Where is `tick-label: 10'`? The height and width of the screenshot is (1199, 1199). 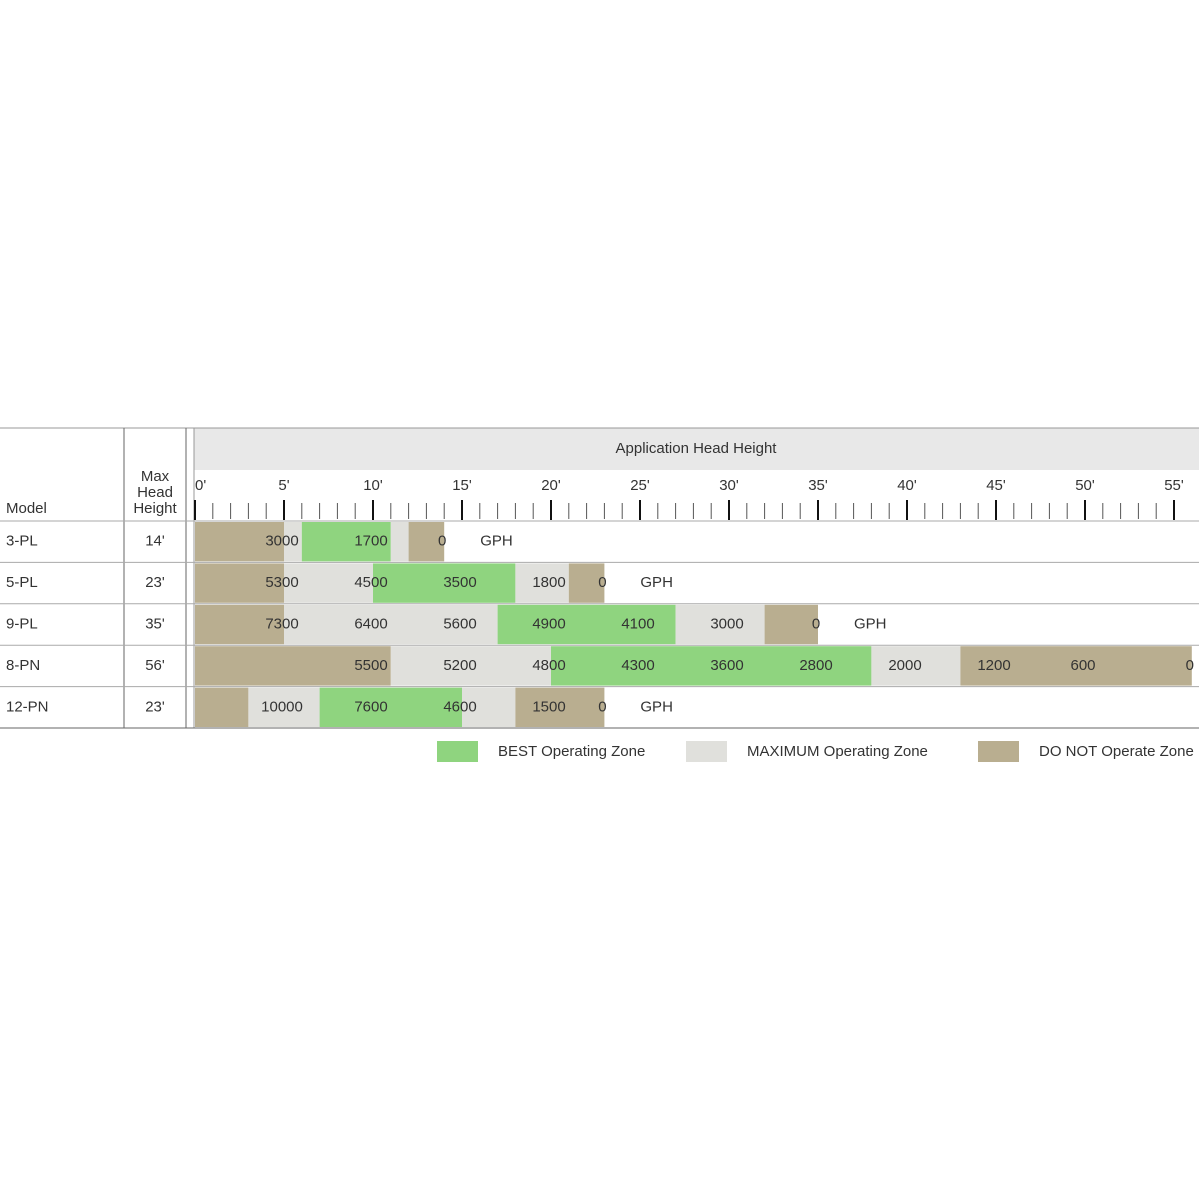
tick-label: 10' is located at coordinates (373, 485).